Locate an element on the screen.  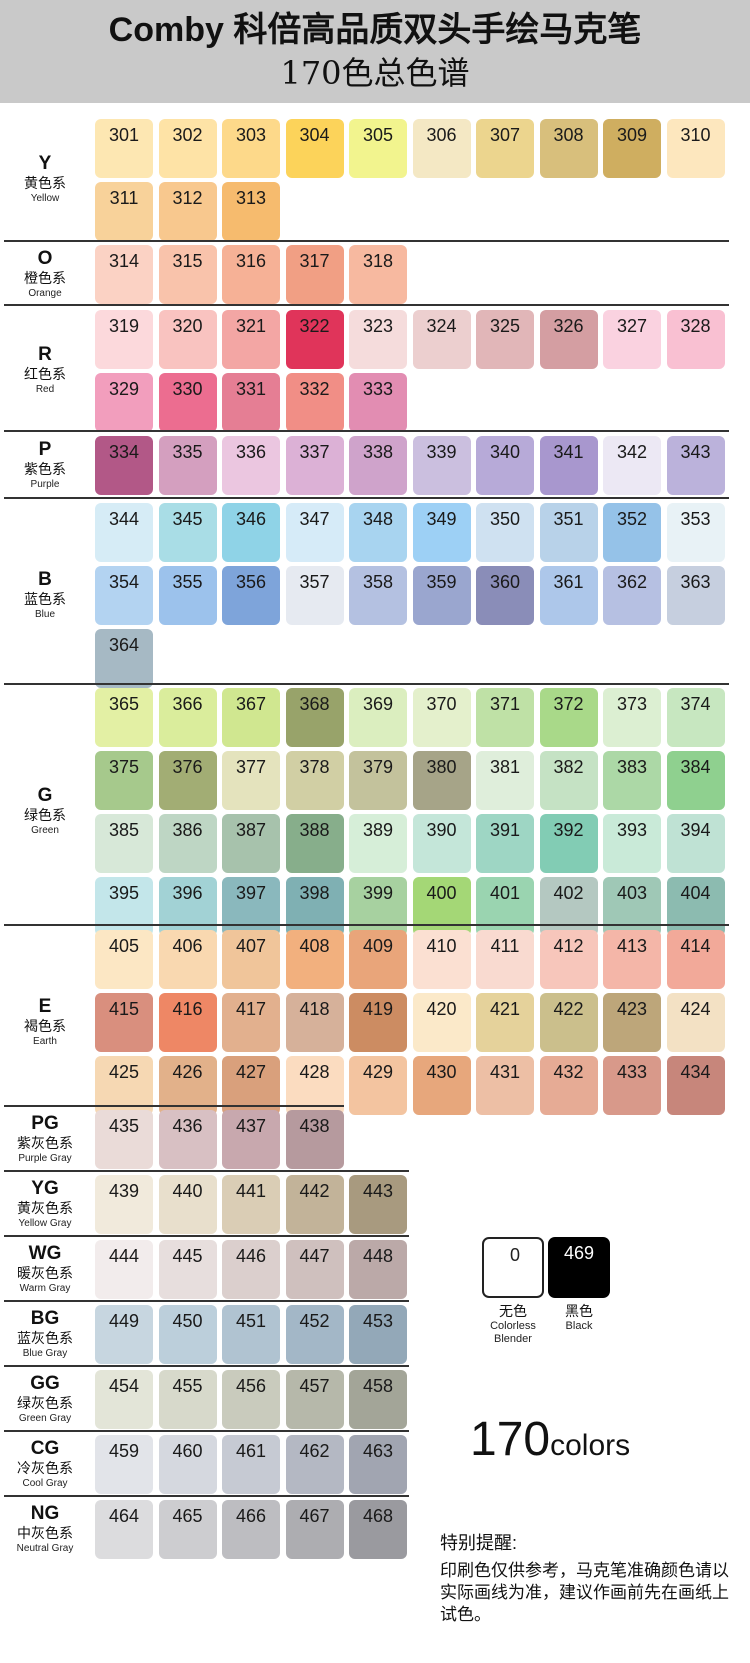
swatch-code: 467 is located at coordinates (314, 1516).